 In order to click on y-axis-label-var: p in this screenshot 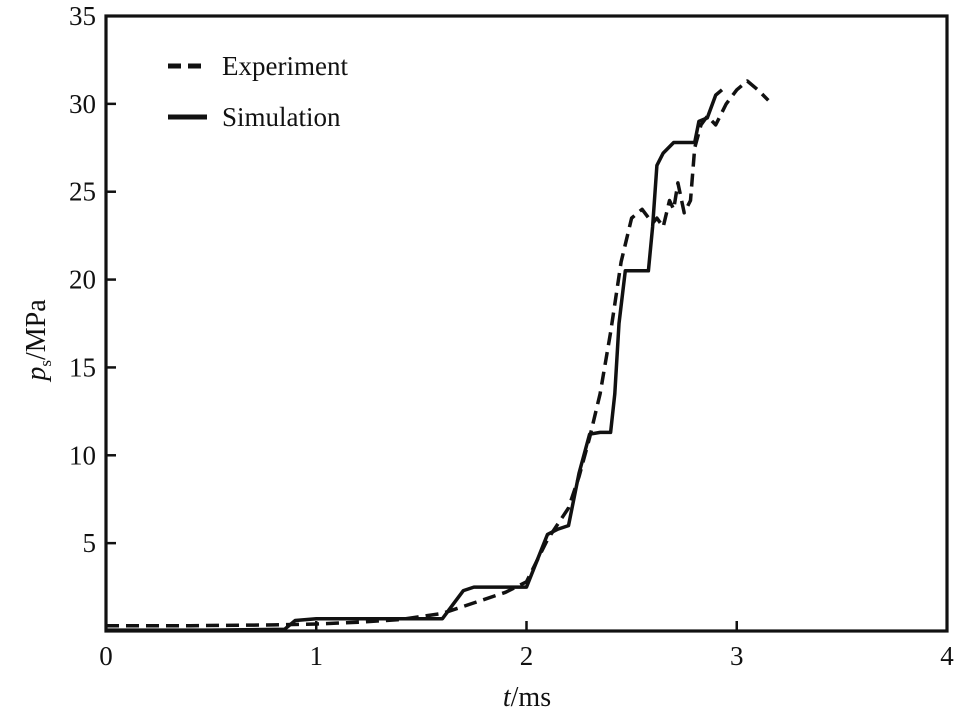, I will do `click(36, 375)`.